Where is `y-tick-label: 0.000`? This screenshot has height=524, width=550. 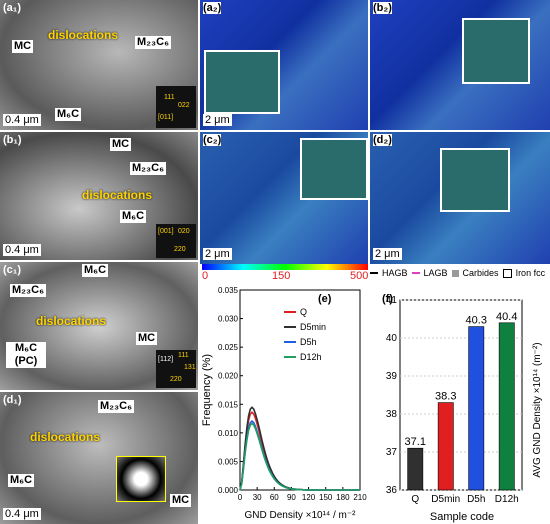 y-tick-label: 0.000 is located at coordinates (228, 490).